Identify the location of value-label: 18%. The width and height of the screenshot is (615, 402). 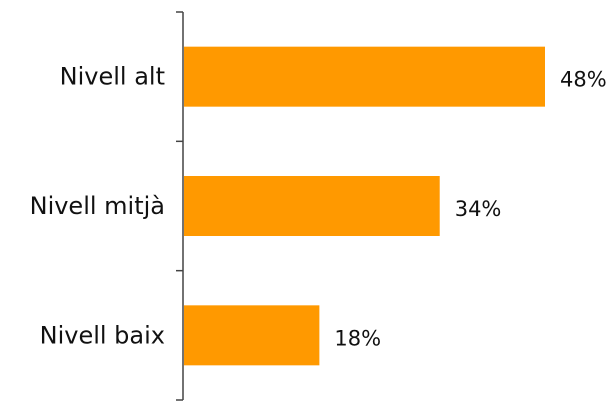
(357, 338).